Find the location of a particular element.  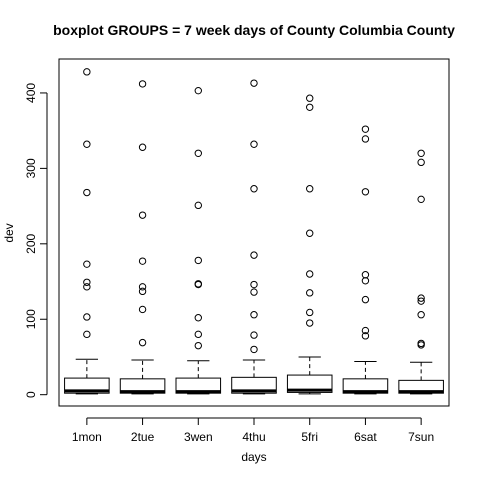

box-3wen is located at coordinates (198, 240).